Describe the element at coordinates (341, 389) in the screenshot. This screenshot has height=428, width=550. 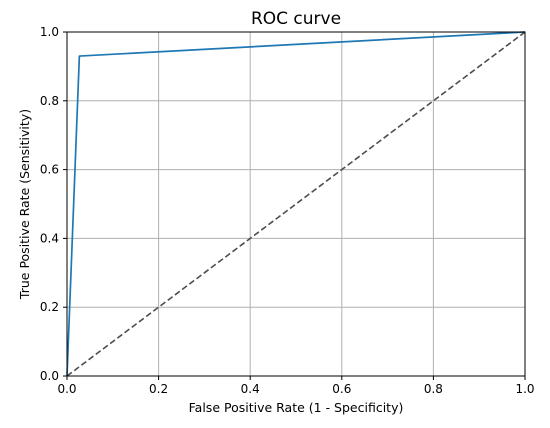
I see `x-tick-label: 0.6` at that location.